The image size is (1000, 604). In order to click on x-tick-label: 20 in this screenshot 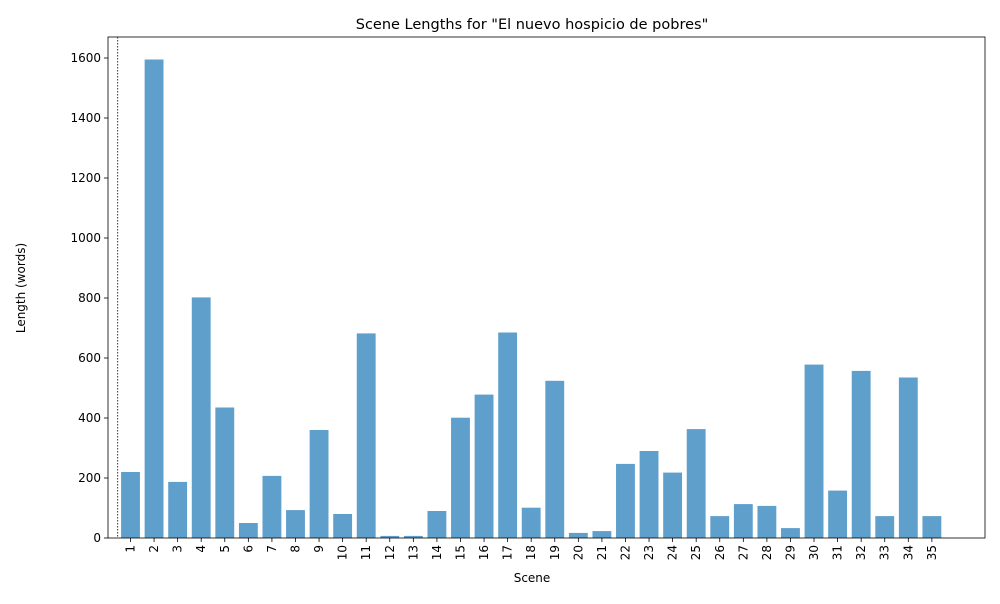, I will do `click(578, 552)`.